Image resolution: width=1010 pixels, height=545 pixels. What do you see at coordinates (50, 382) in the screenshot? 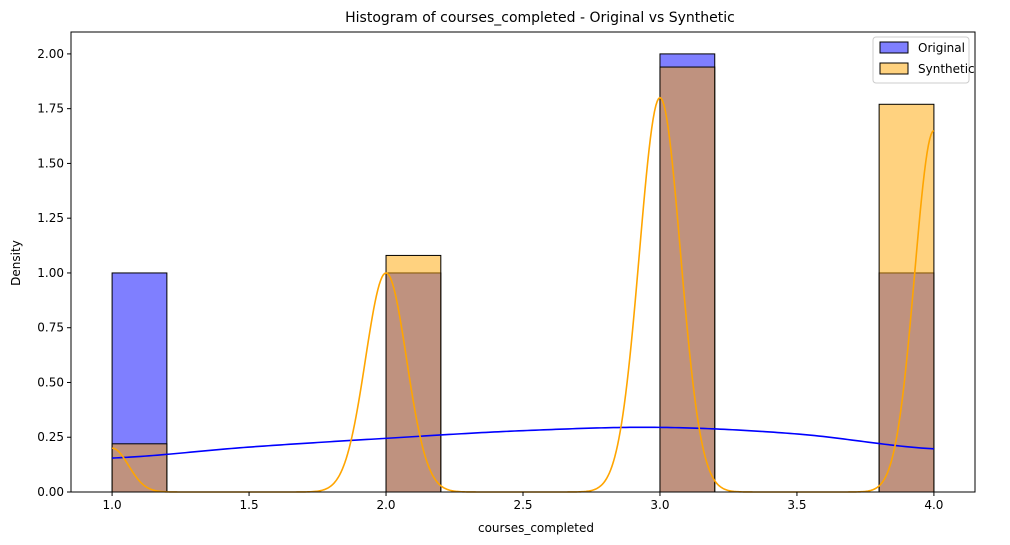
I see `y-tick-label-2: 0.50` at bounding box center [50, 382].